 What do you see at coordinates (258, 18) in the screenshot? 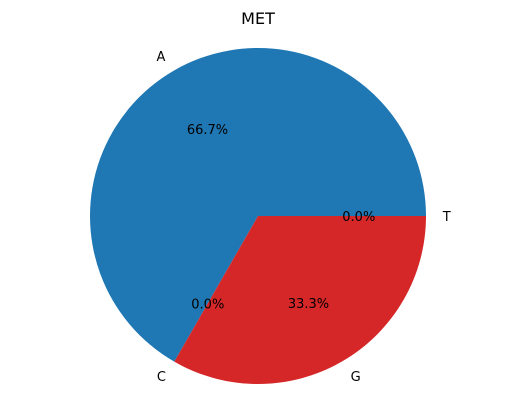
I see `chart-title: MET` at bounding box center [258, 18].